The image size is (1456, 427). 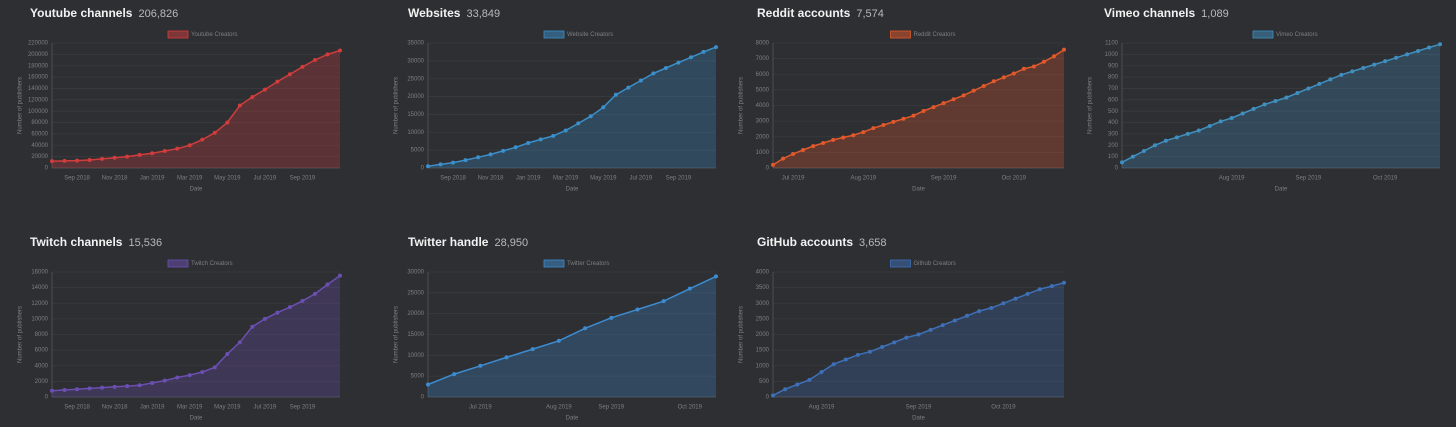 I want to click on x-tick-label: Aug 2019, so click(x=559, y=408).